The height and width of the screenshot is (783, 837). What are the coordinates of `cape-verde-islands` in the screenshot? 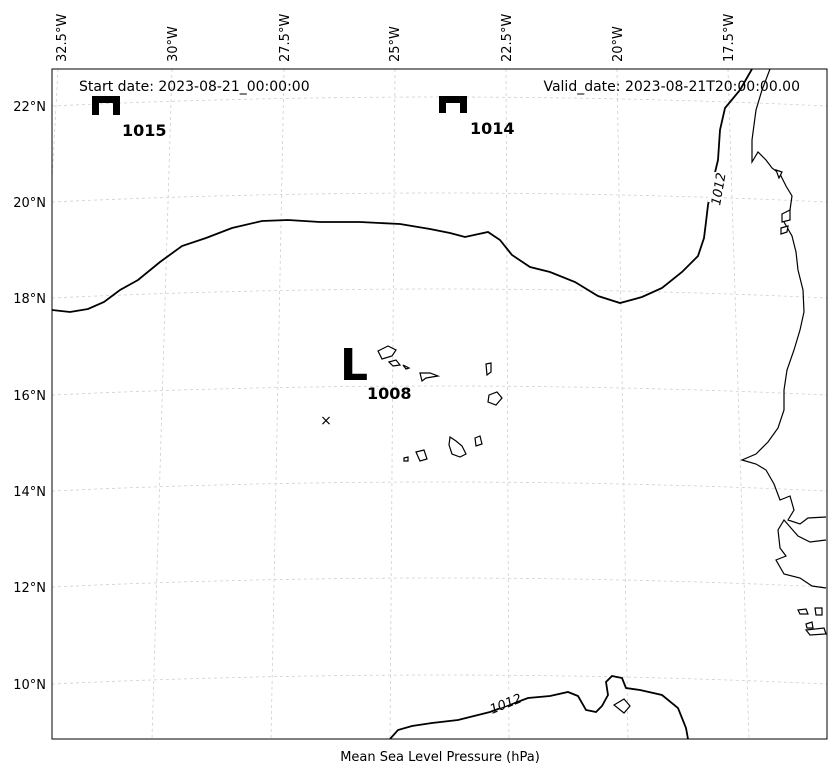 It's located at (440, 403).